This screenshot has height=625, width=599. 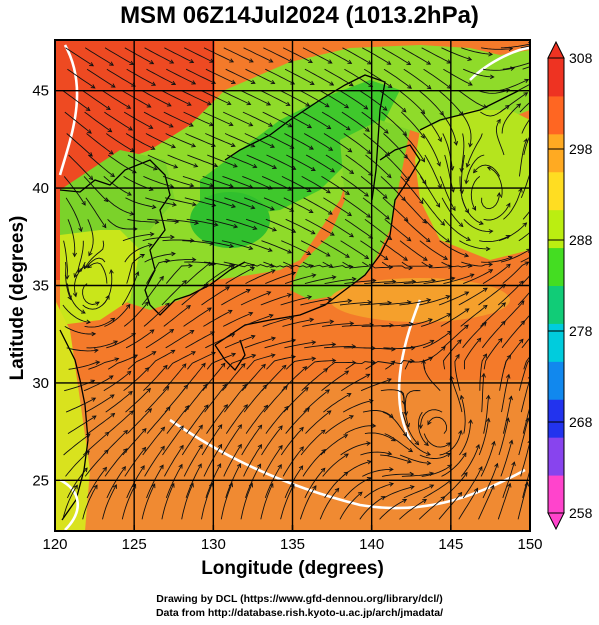 I want to click on kyushu-coast, so click(x=230, y=355).